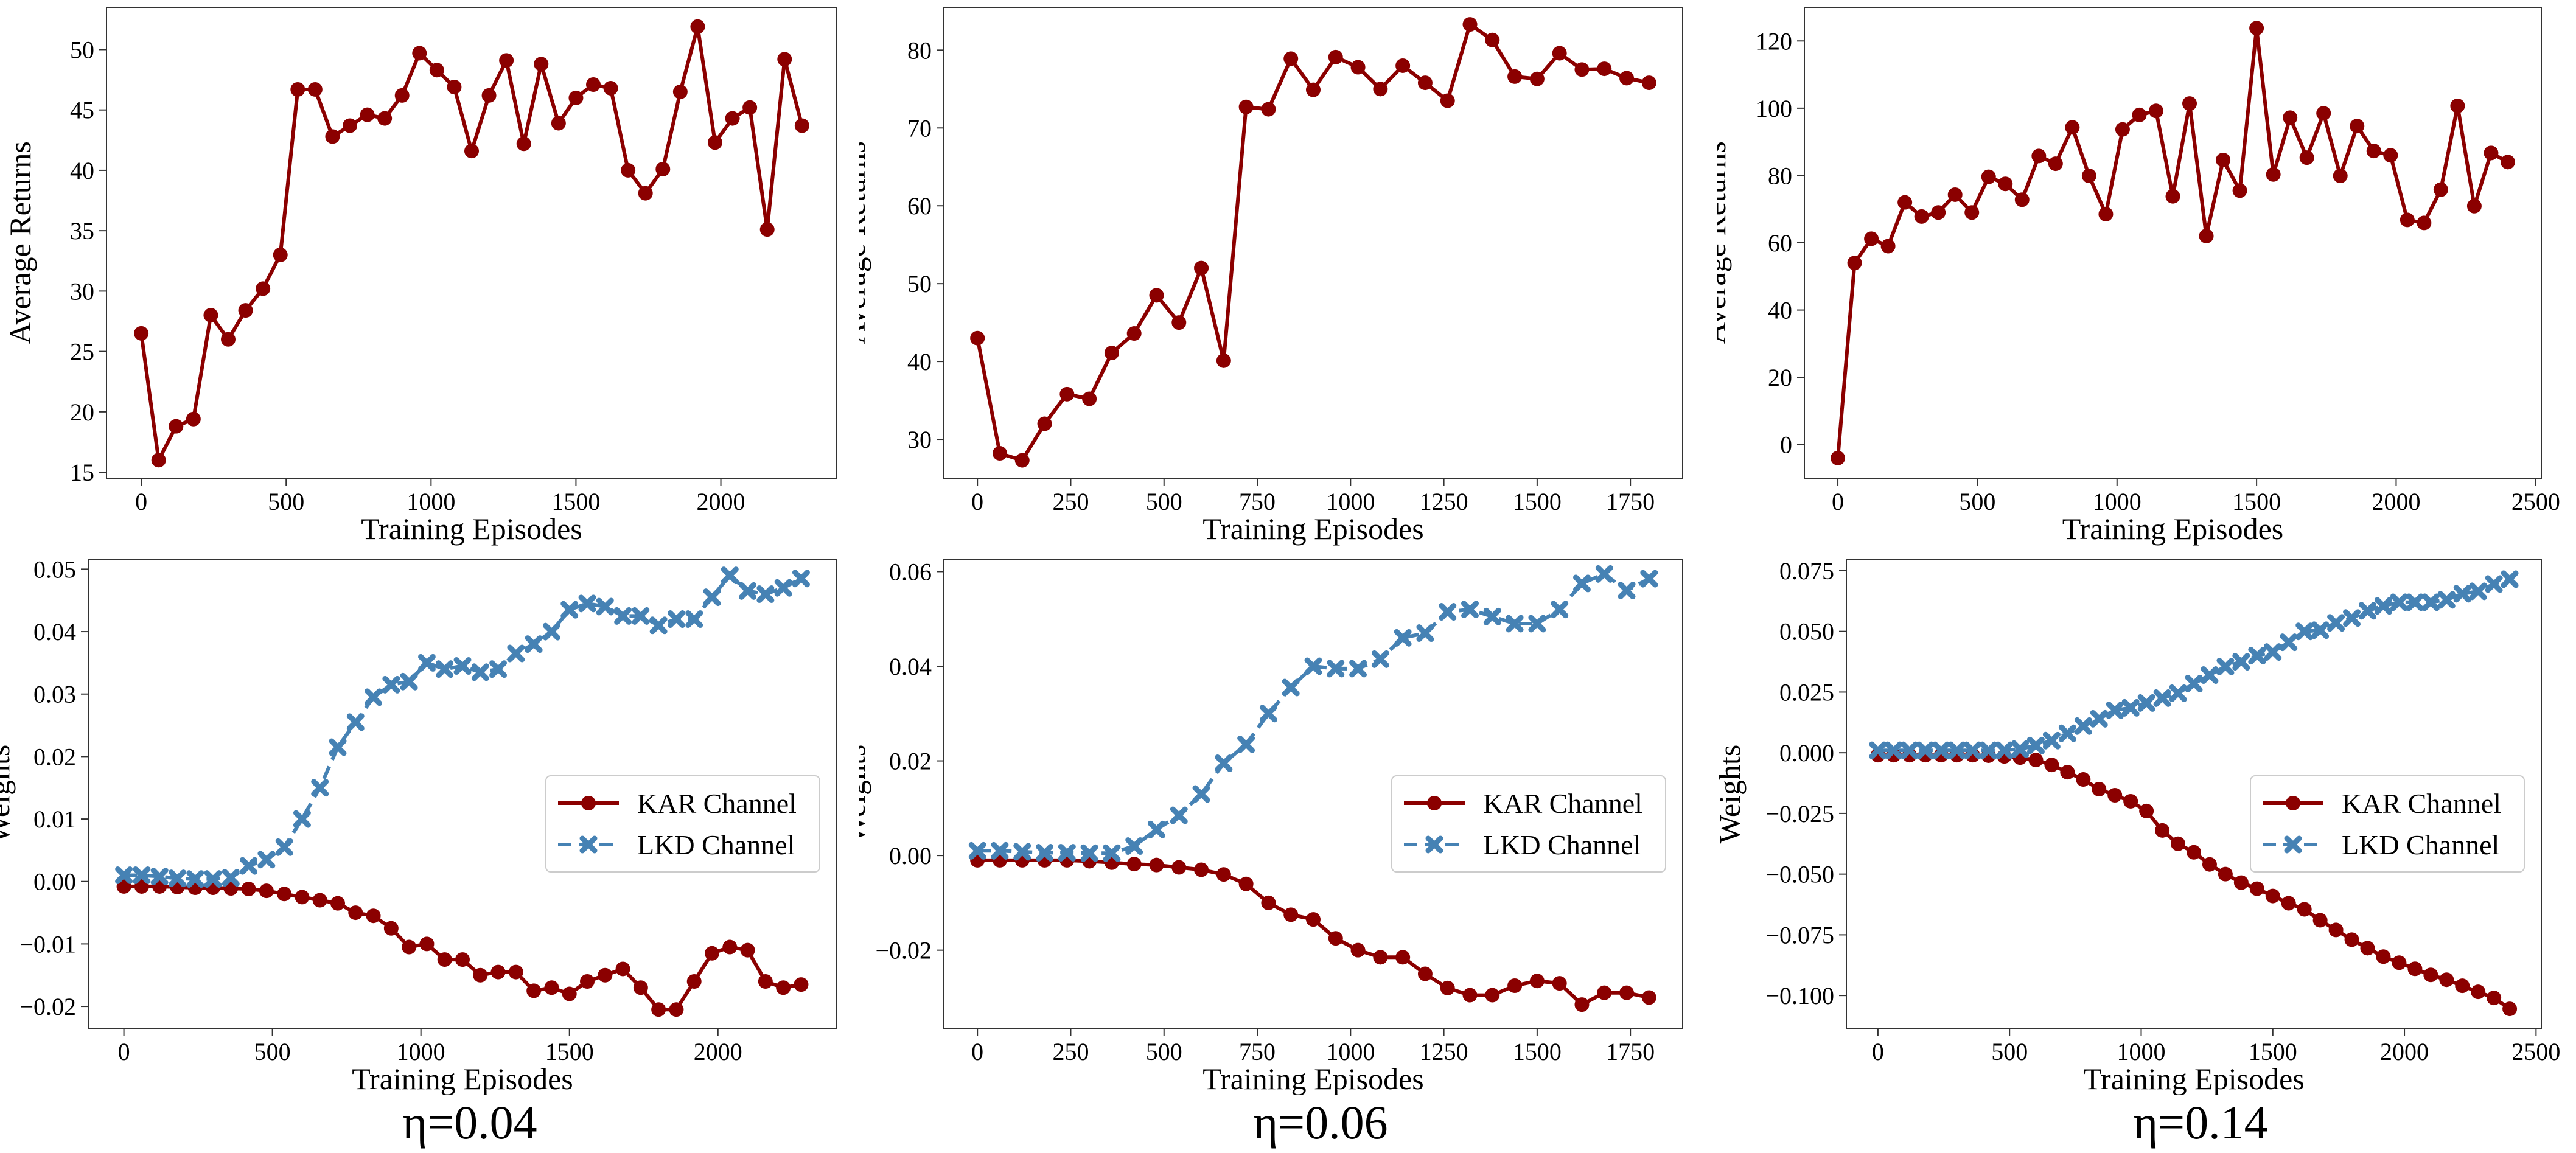 Image resolution: width=2576 pixels, height=1153 pixels. I want to click on y-tick-label: 0.05, so click(54, 569).